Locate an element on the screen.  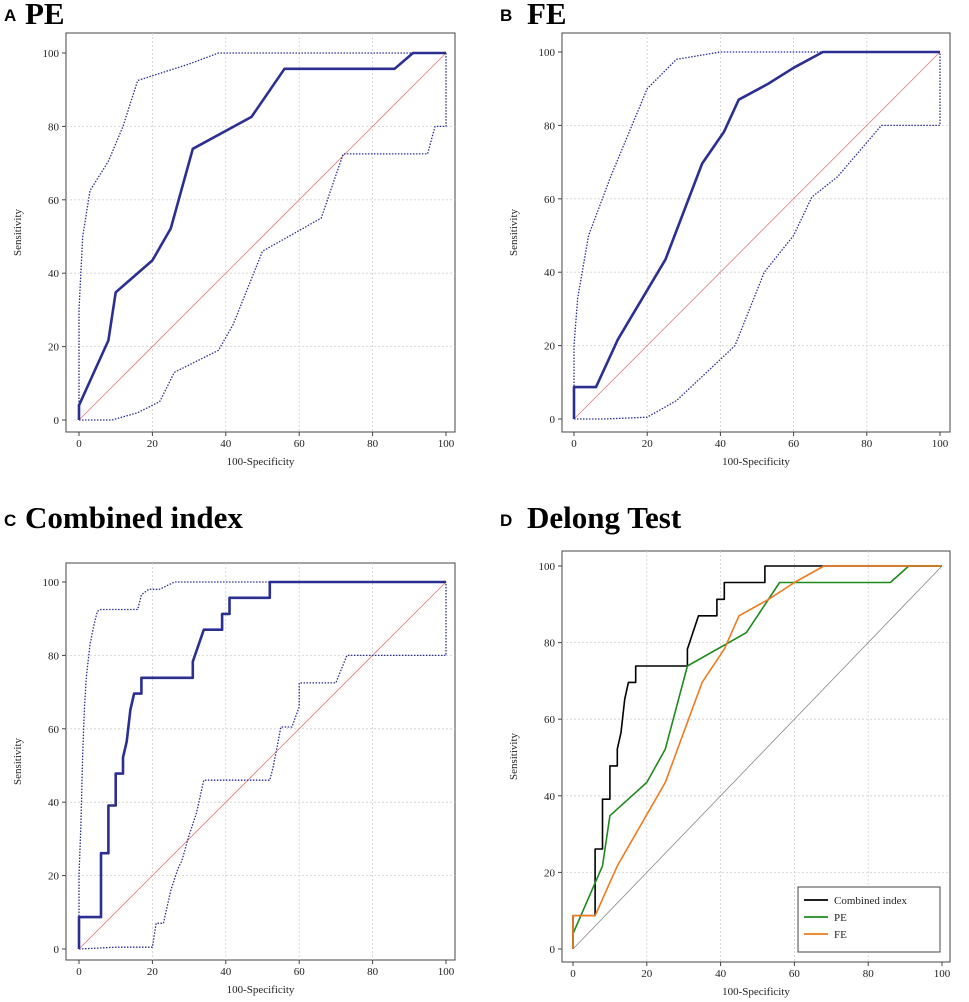
panel-letter: A is located at coordinates (10, 15).